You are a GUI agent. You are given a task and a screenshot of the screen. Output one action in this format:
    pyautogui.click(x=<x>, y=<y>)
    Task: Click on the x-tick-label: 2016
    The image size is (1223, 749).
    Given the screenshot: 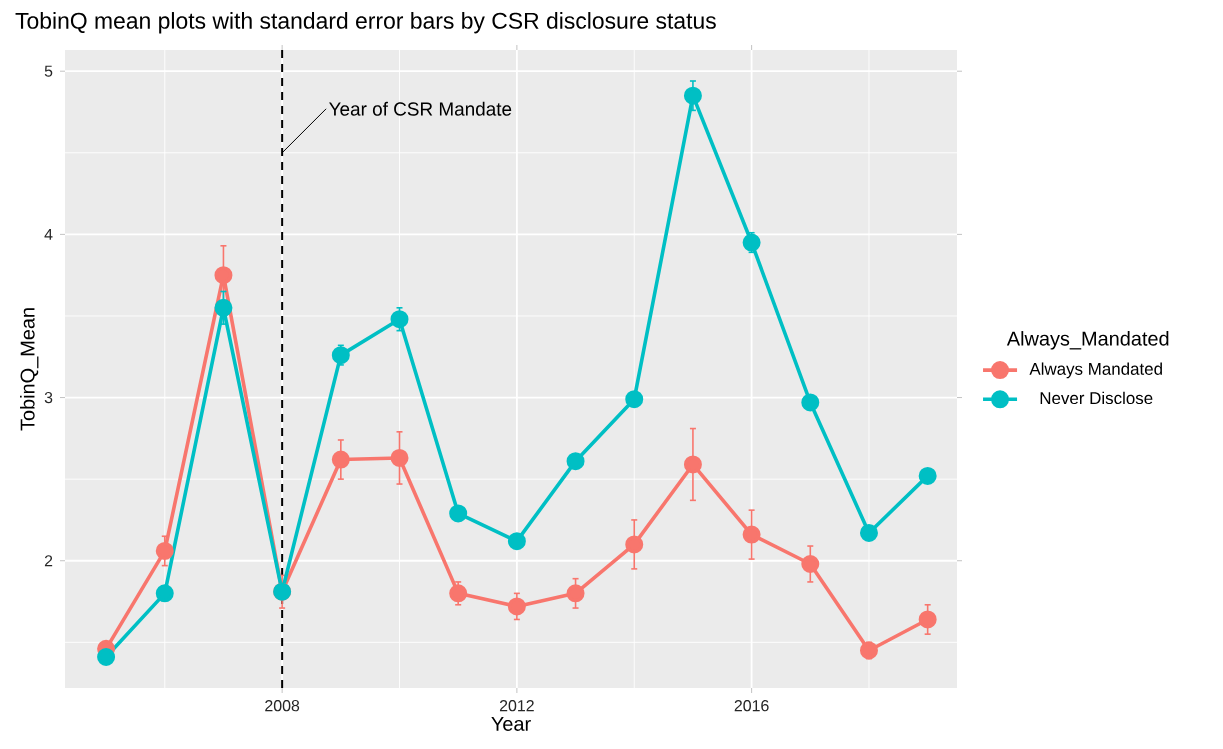 What is the action you would take?
    pyautogui.click(x=751, y=706)
    